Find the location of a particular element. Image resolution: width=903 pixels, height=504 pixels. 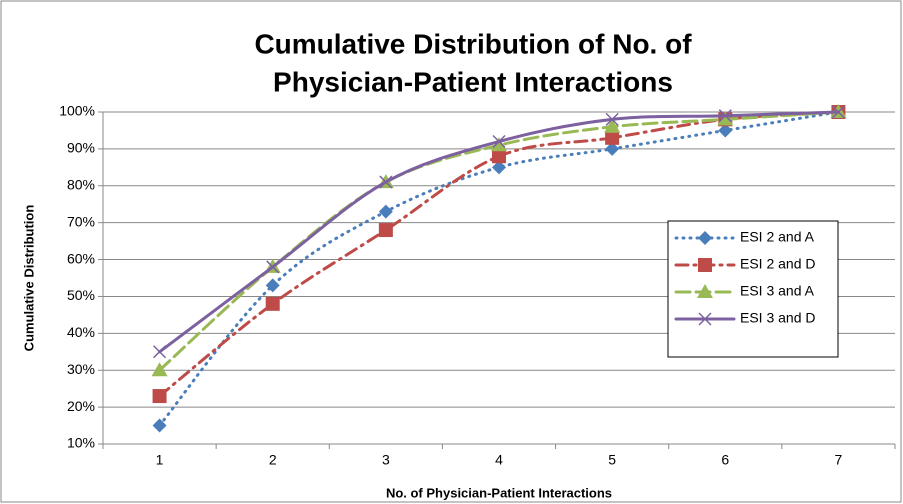

y-tick-label: 60% is located at coordinates (81, 258).